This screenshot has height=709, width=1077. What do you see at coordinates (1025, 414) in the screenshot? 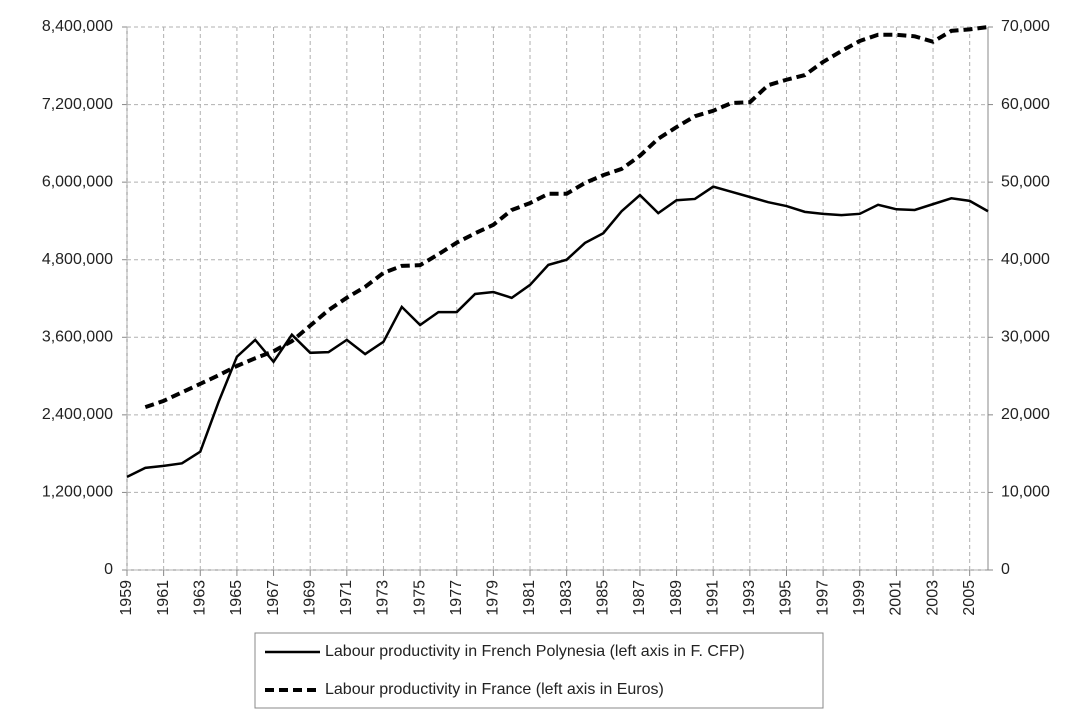
I see `y2-tick-label: 20,000` at bounding box center [1025, 414].